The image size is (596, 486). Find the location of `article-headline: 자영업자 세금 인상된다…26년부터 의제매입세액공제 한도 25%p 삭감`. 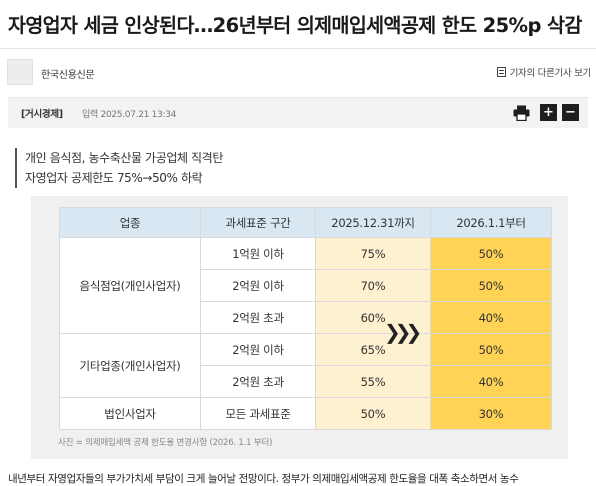

article-headline: 자영업자 세금 인상된다…26년부터 의제매입세액공제 한도 25%p 삭감 is located at coordinates (295, 25).